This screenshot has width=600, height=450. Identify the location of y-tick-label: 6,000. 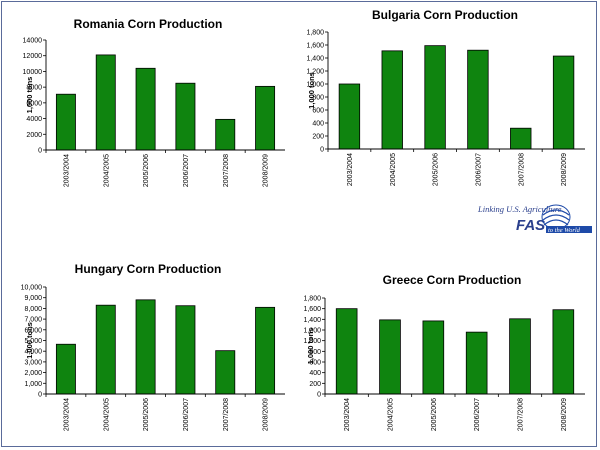
(33, 330).